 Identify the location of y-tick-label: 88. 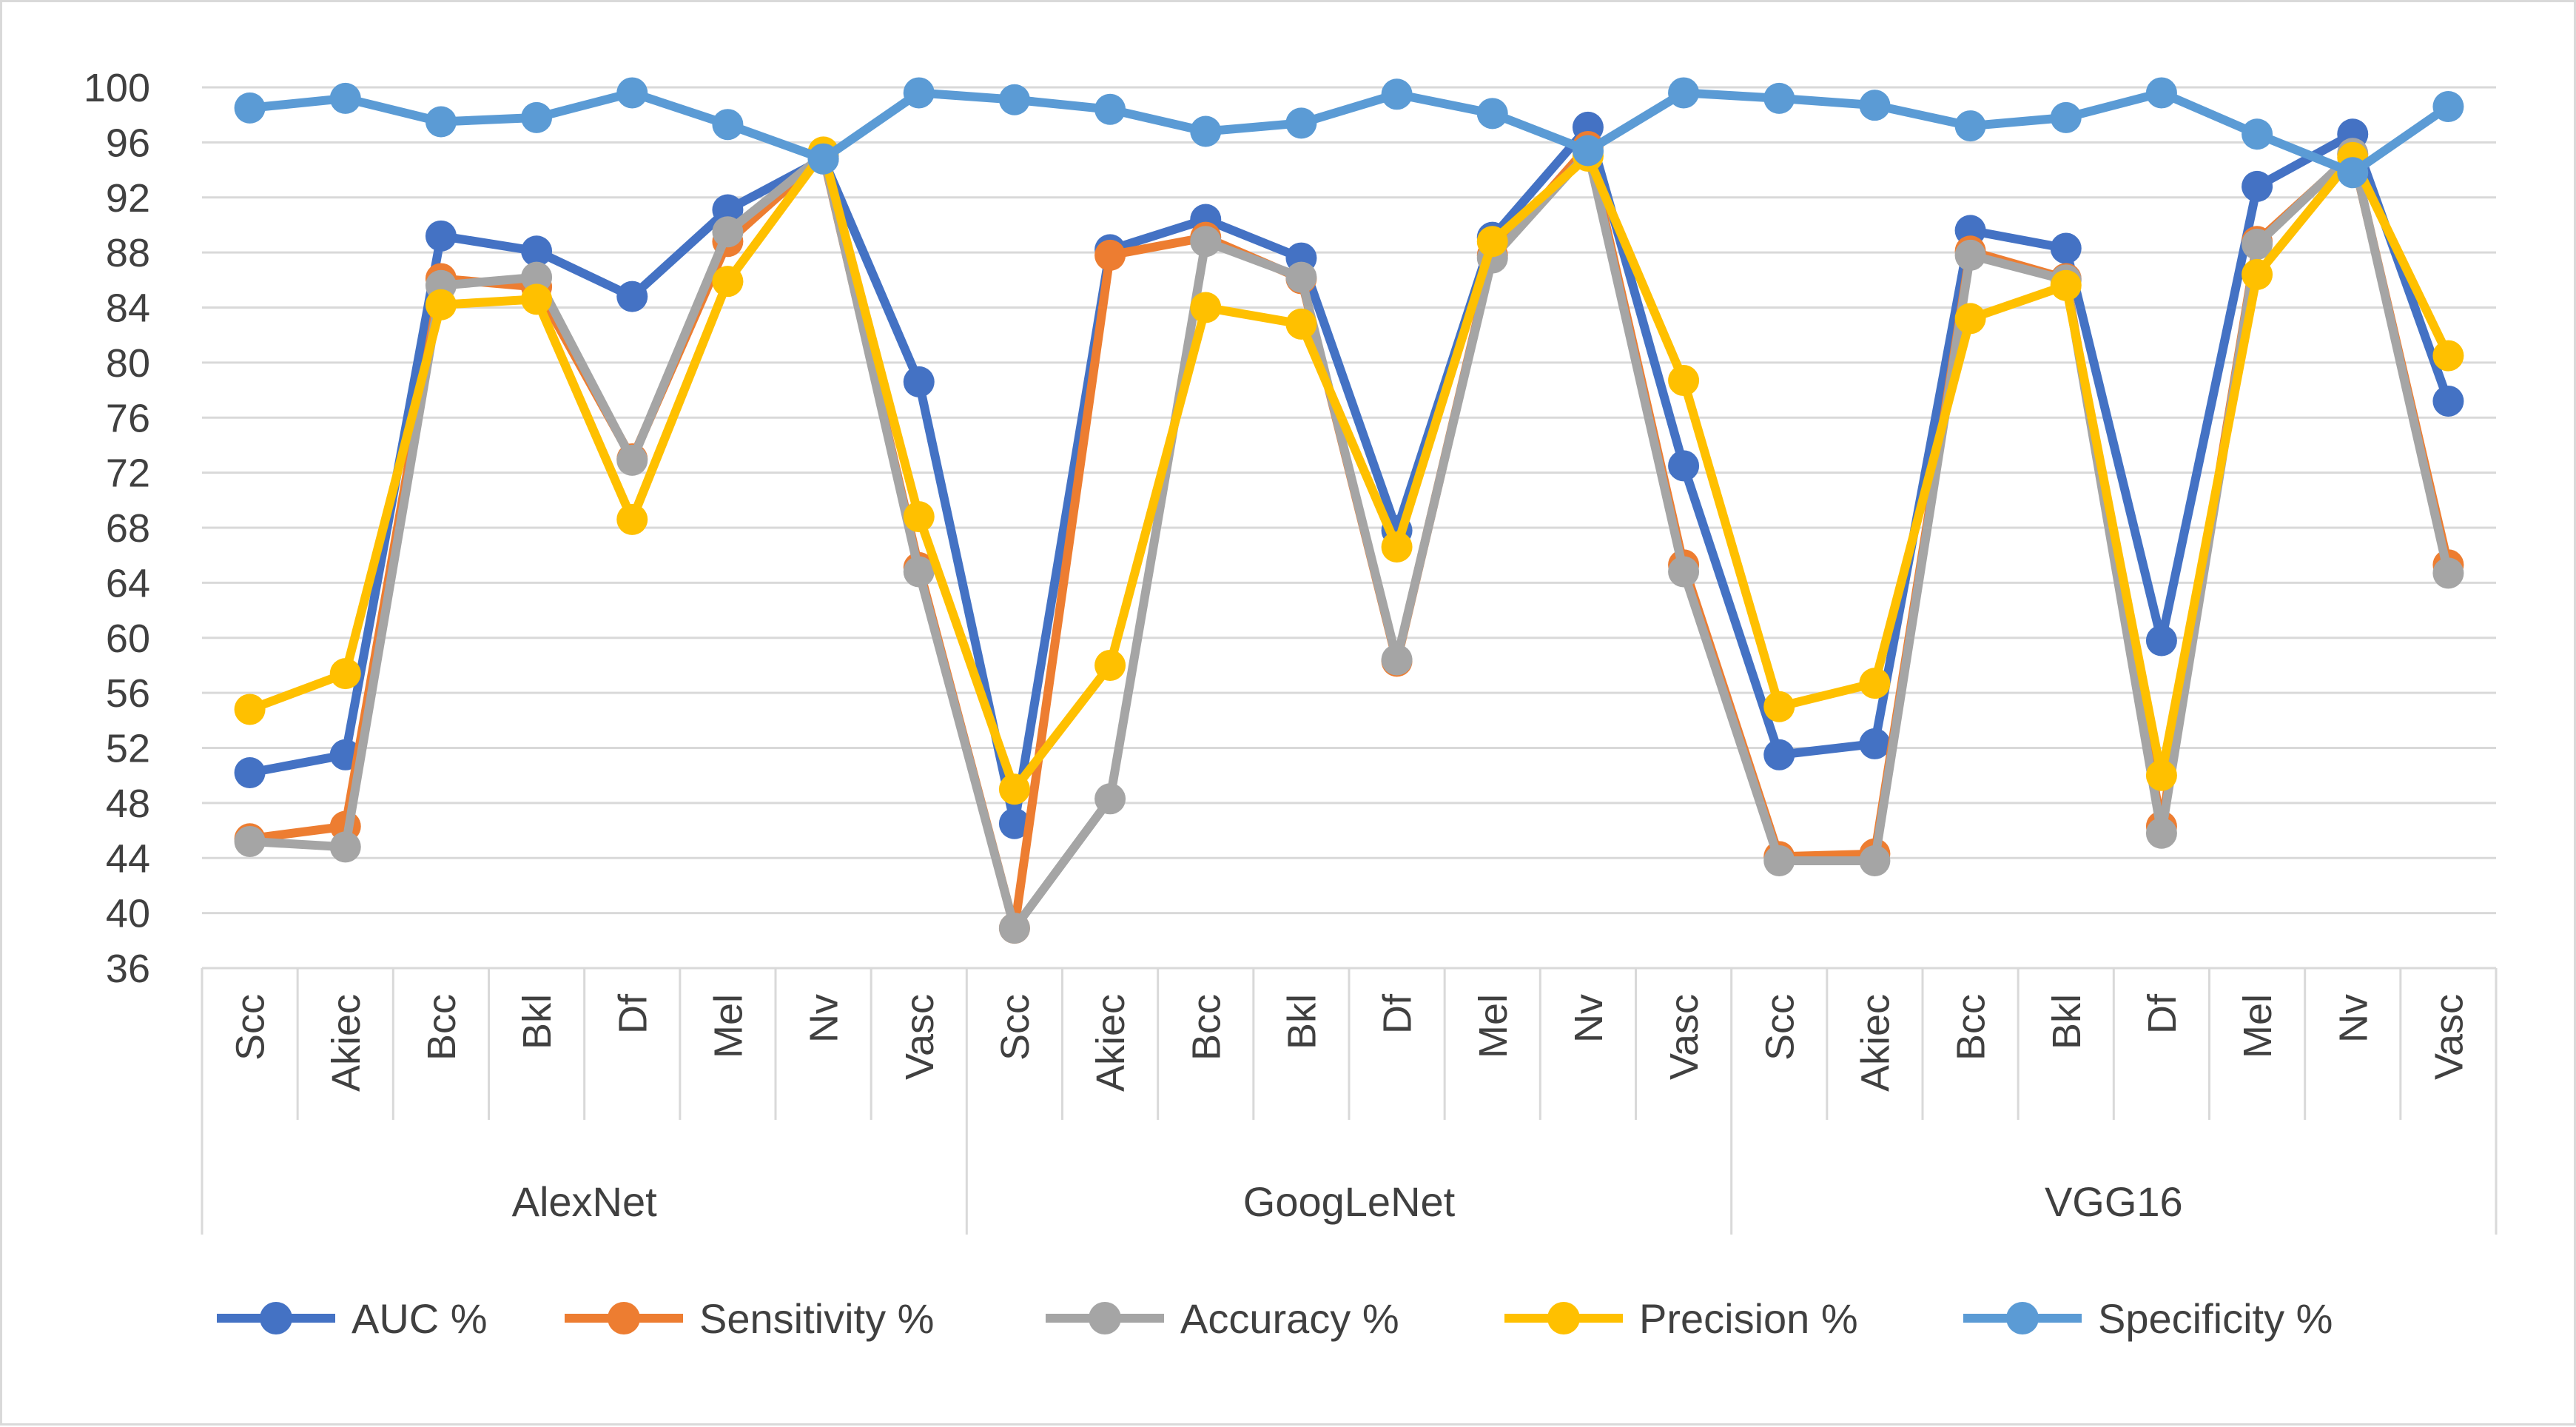
(128, 253).